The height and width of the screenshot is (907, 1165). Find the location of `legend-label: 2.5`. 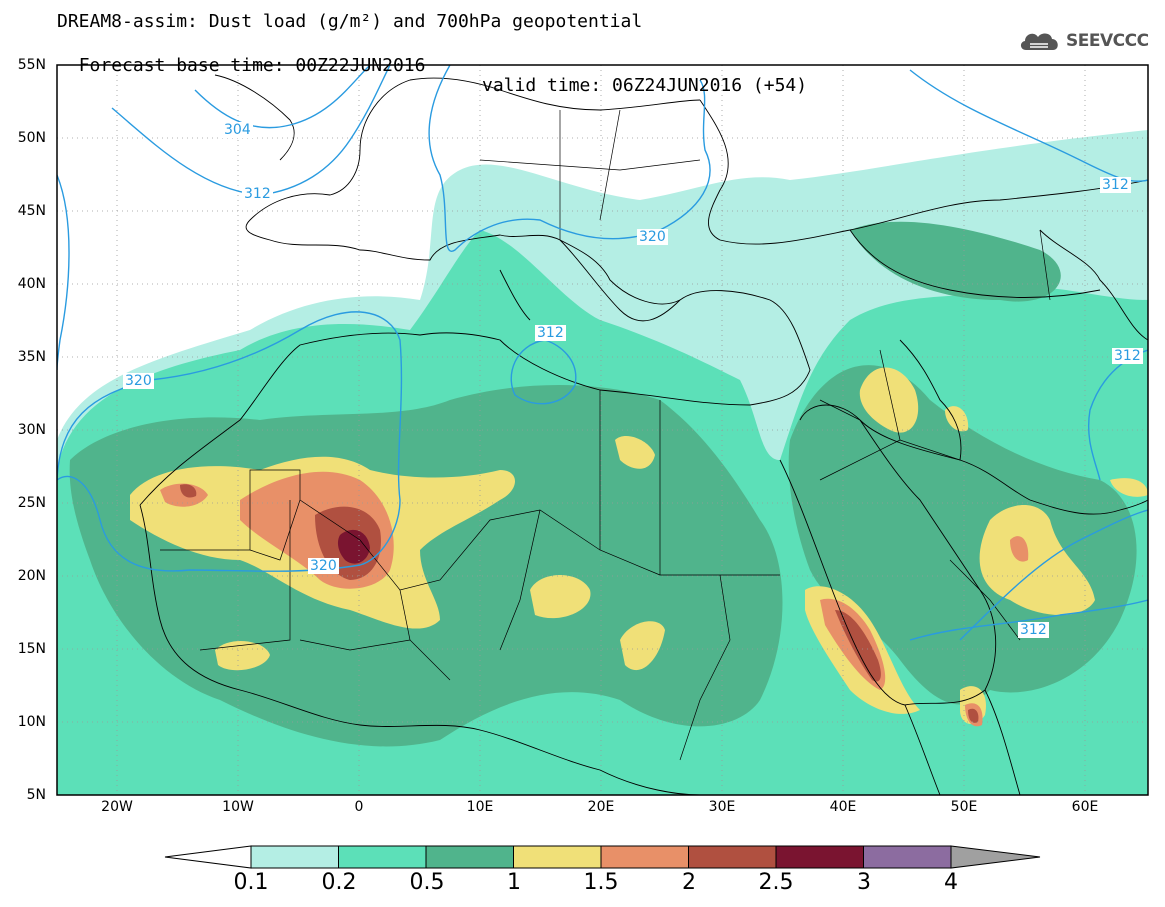

legend-label: 2.5 is located at coordinates (776, 882).